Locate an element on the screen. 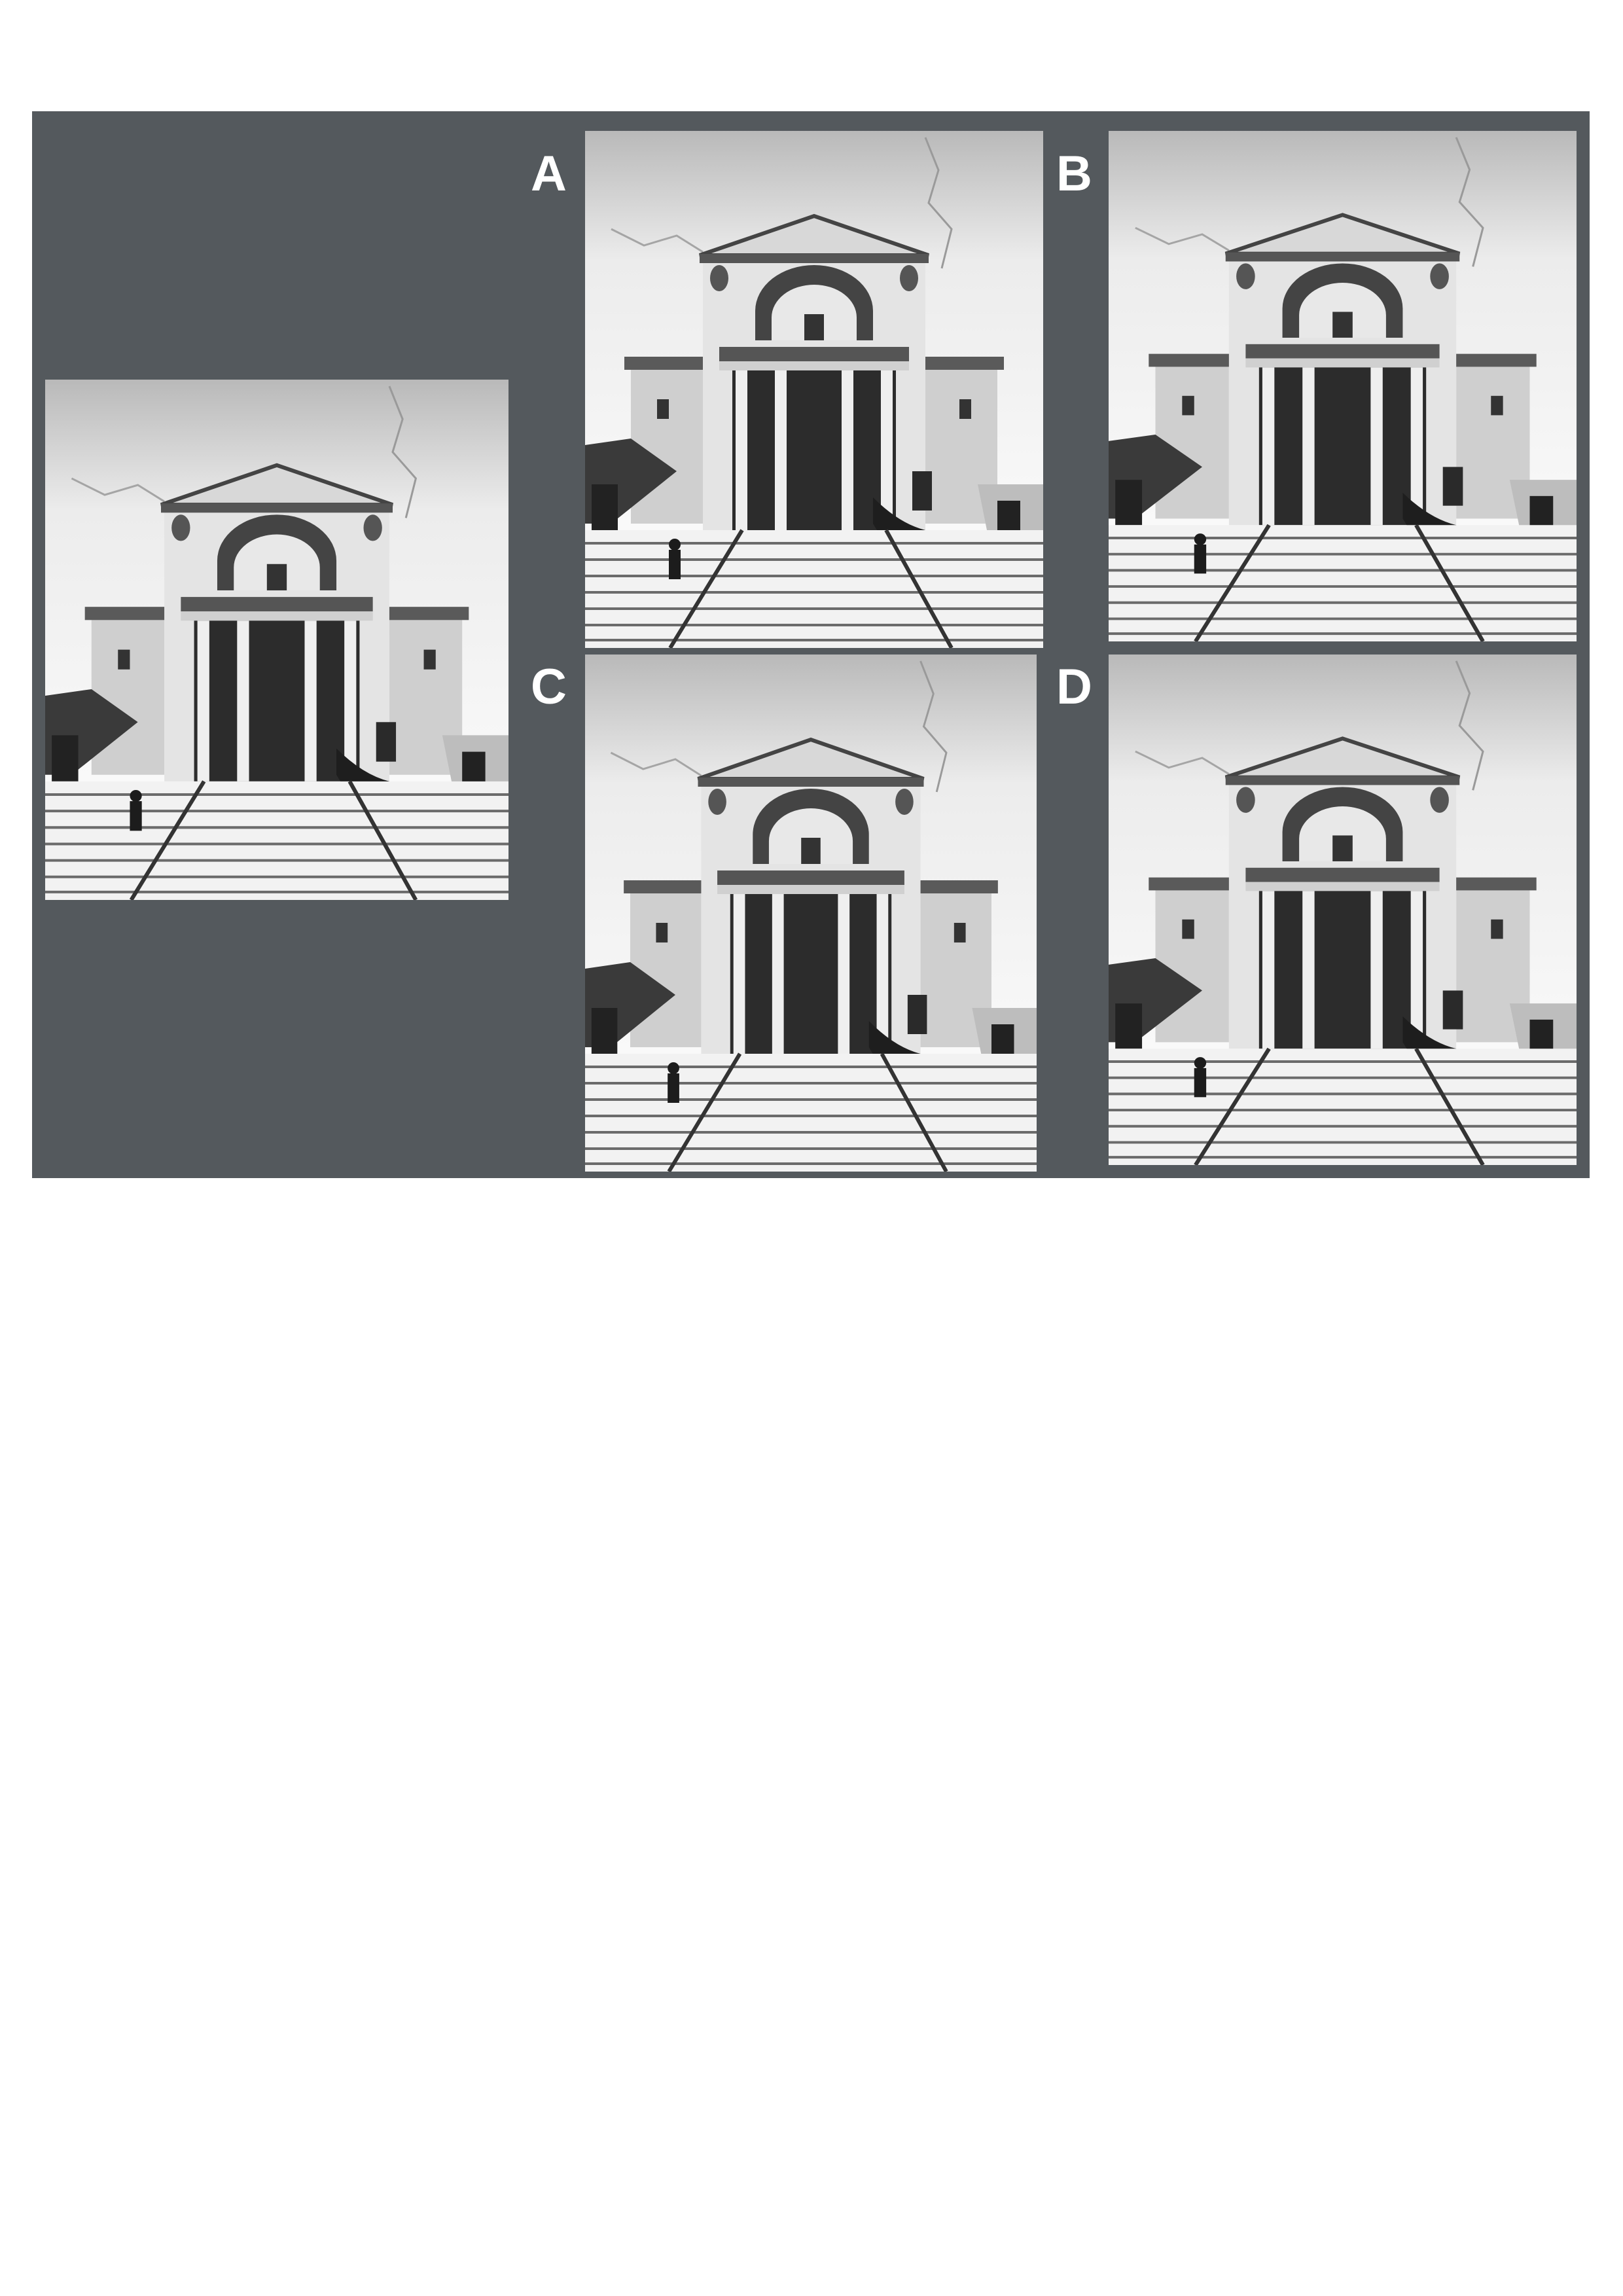 This screenshot has height=2296, width=1623. photo-a is located at coordinates (814, 389).